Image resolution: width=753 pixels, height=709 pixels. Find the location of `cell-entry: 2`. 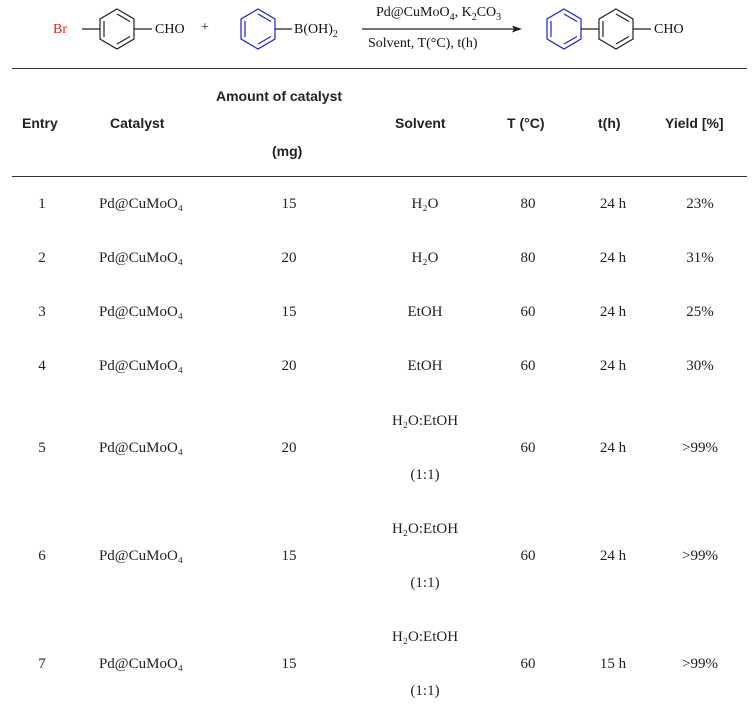

cell-entry: 2 is located at coordinates (42, 258).